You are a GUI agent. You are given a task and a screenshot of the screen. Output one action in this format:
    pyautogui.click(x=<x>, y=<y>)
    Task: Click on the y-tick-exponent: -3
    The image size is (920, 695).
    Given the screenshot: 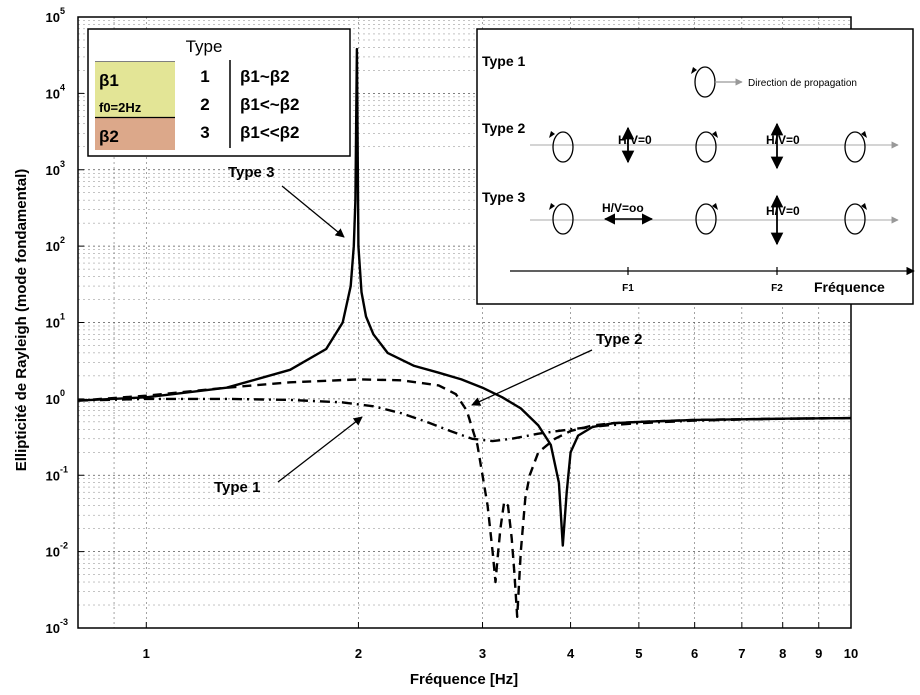 What is the action you would take?
    pyautogui.click(x=64, y=622)
    